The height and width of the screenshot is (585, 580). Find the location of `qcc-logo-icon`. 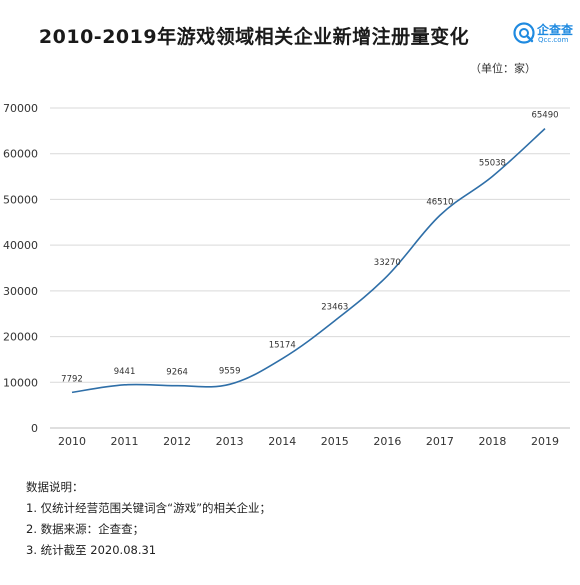

qcc-logo-icon is located at coordinates (524, 33).